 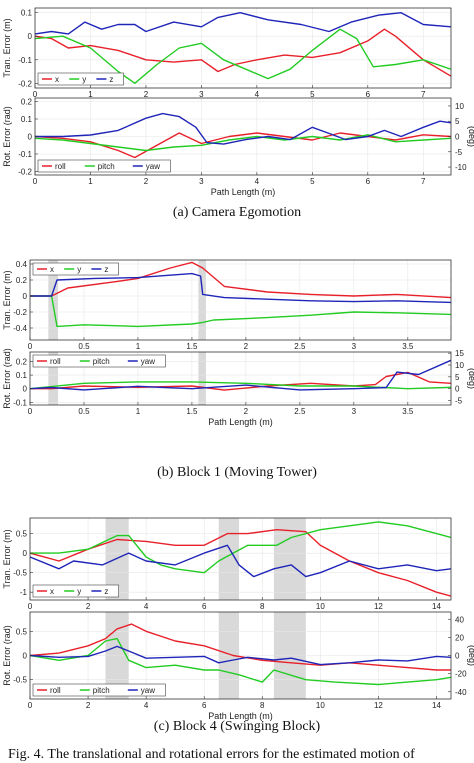 What do you see at coordinates (22, 631) in the screenshot?
I see `y-tick-label: 0.5` at bounding box center [22, 631].